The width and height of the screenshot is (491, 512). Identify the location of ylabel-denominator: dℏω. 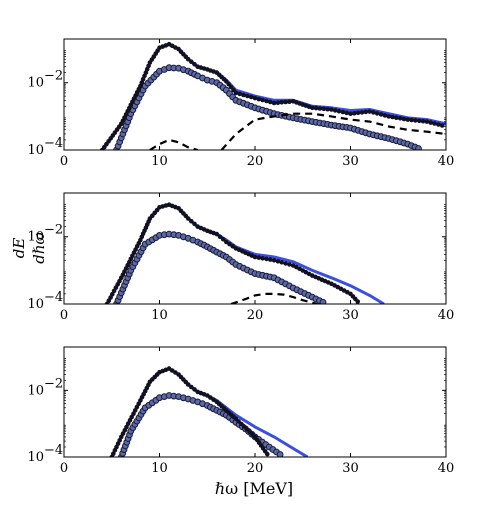
(39, 248).